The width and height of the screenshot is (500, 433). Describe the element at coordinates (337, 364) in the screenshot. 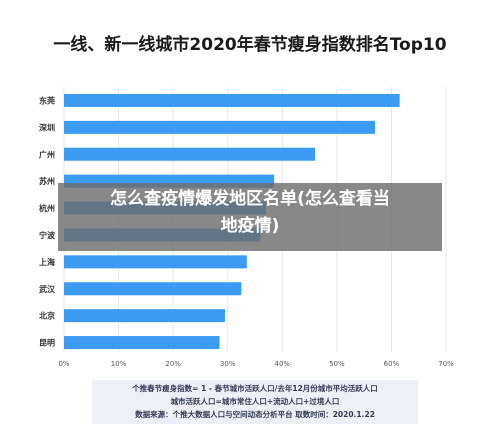

I see `x-tick-label: 50%` at that location.